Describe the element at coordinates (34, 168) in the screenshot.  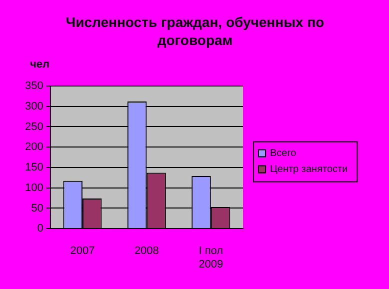
I see `y-tick-label: 150` at that location.